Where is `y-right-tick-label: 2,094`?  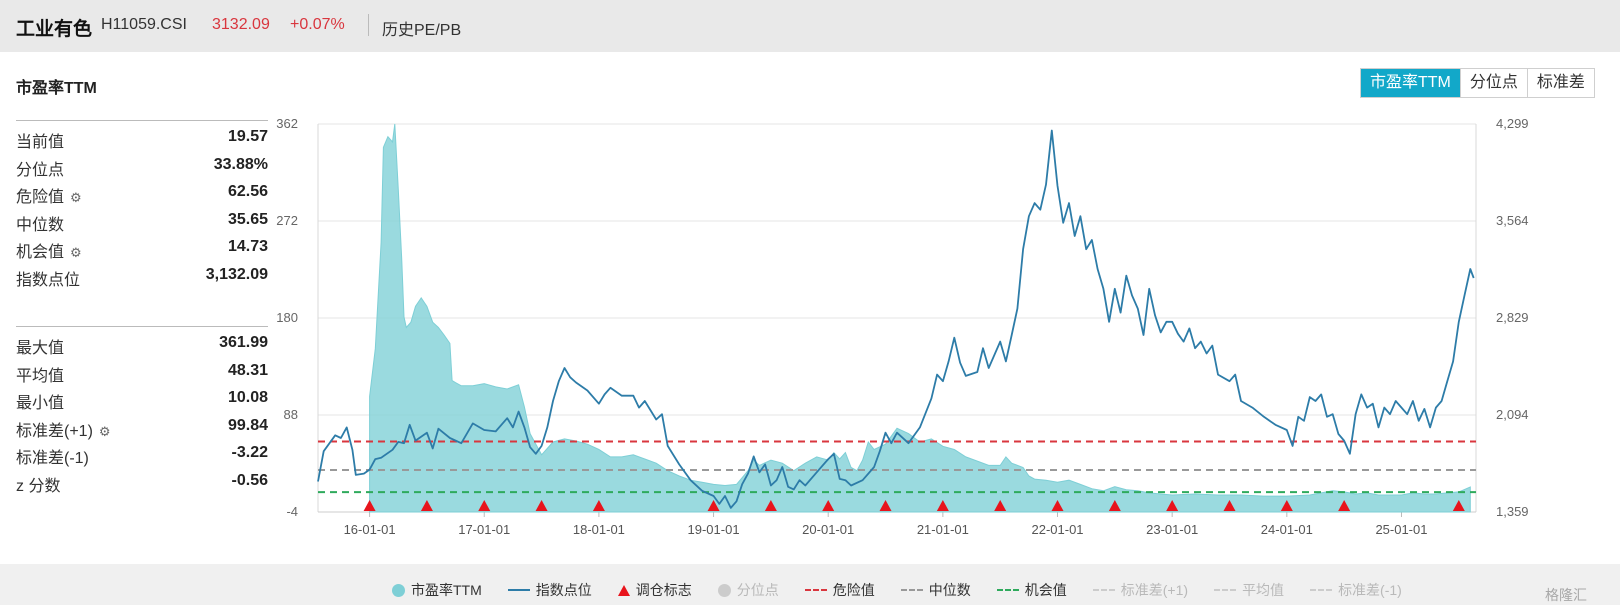
y-right-tick-label: 2,094 is located at coordinates (1512, 414).